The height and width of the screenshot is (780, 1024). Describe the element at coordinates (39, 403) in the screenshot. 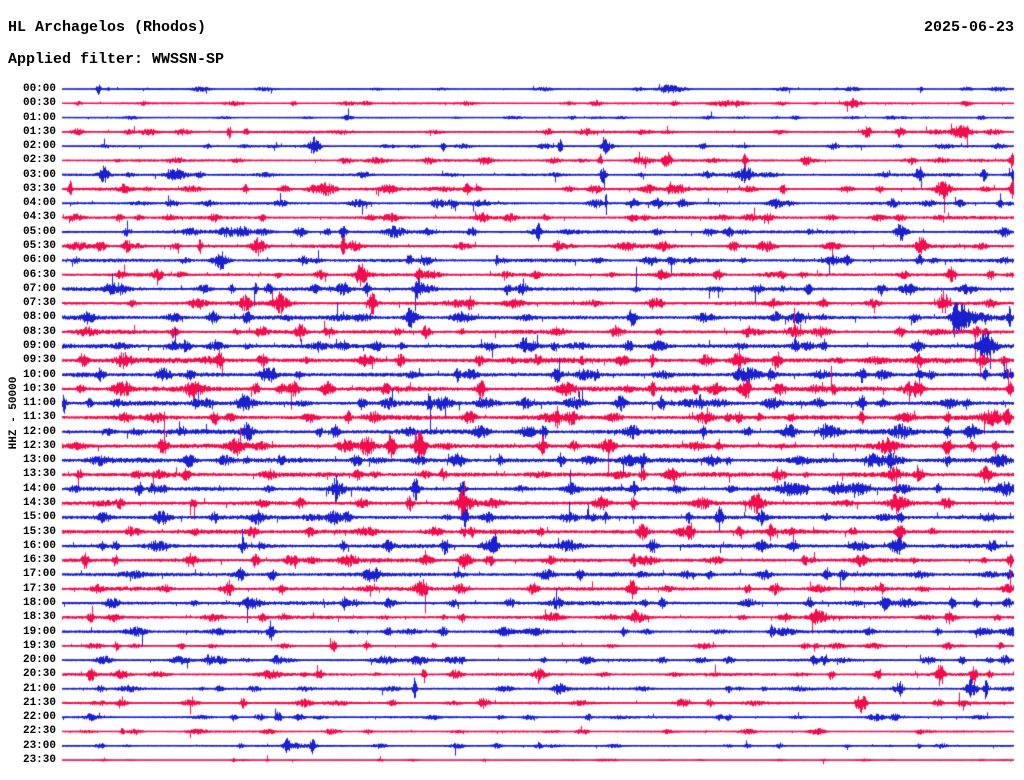

I see `time-label: 11:00` at that location.